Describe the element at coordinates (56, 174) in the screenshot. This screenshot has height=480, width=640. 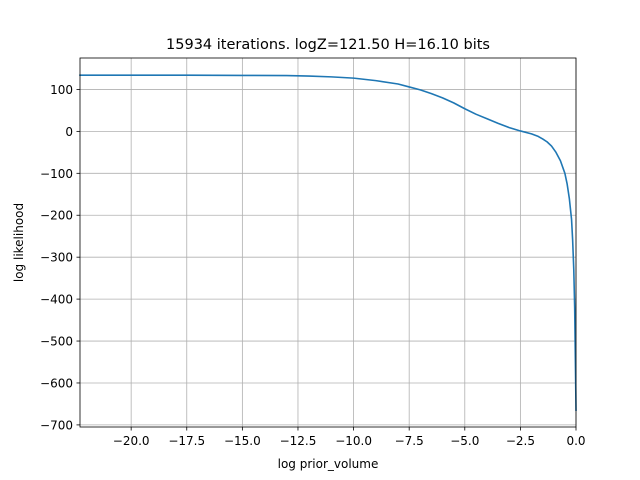
I see `y-tick-label: −100` at that location.